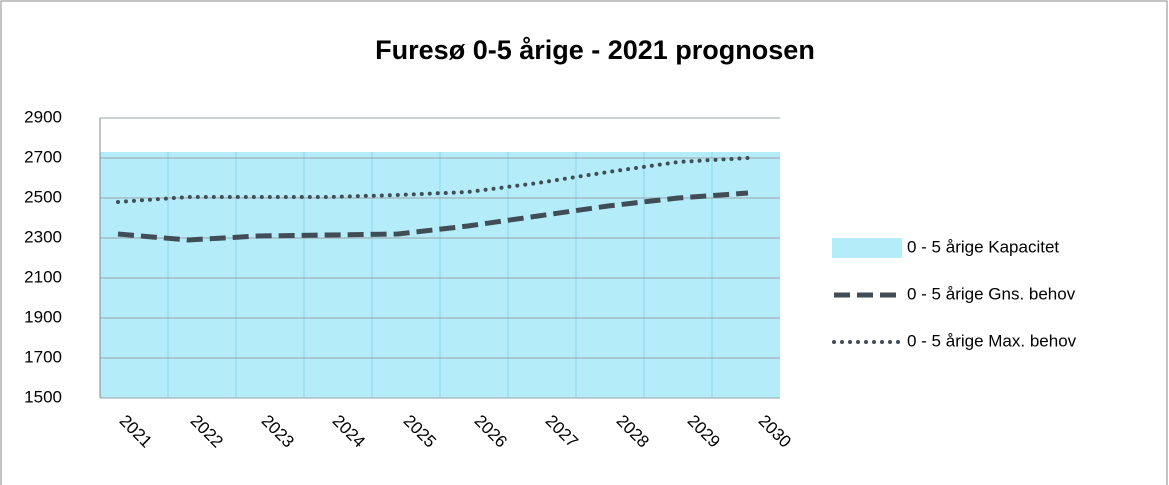 The width and height of the screenshot is (1169, 485). What do you see at coordinates (595, 50) in the screenshot?
I see `chart-title: Furesø 0-5 årige - 2021 prognosen` at bounding box center [595, 50].